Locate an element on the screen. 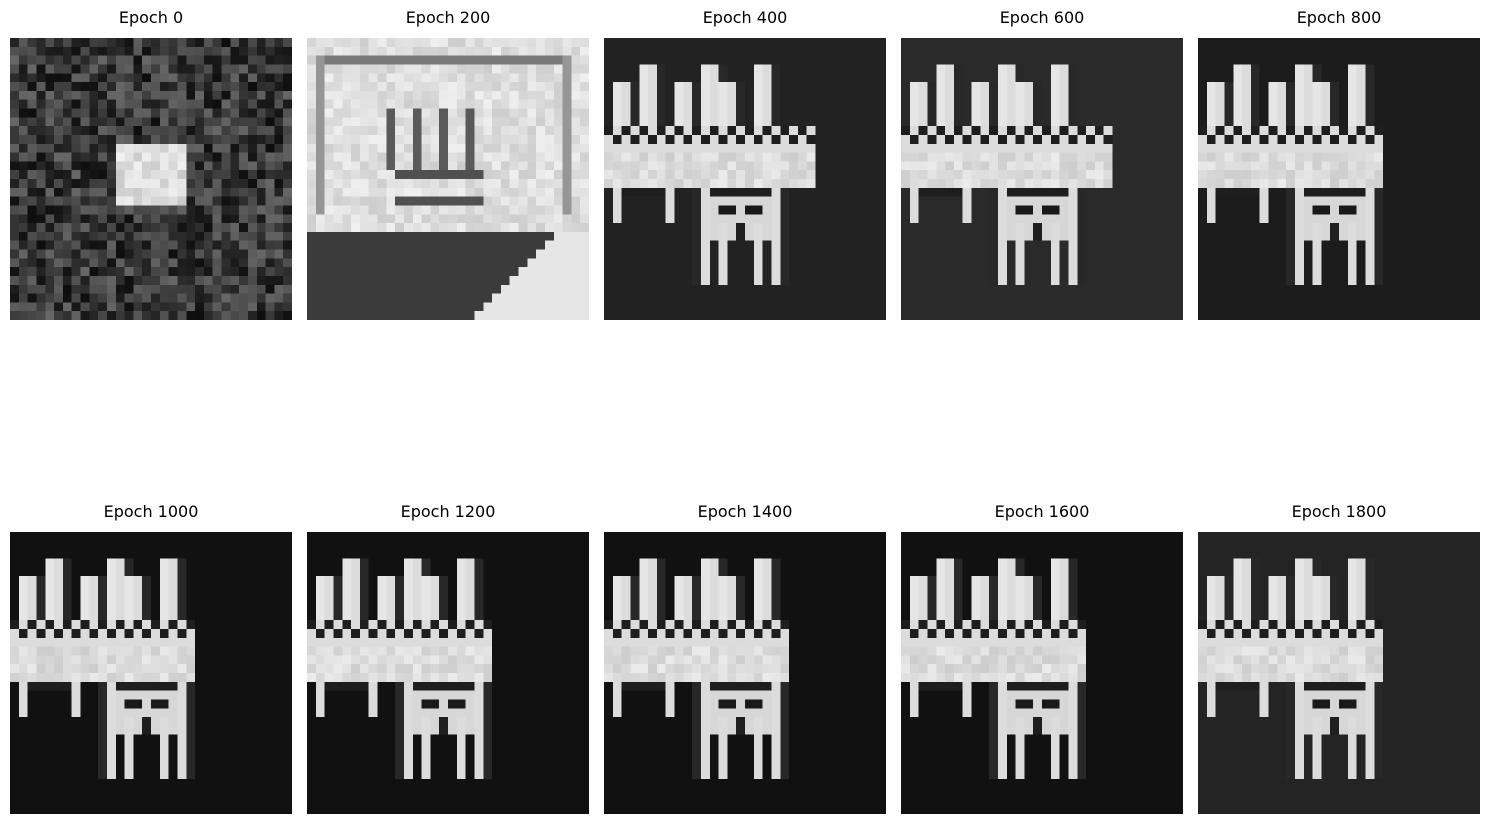  panel-title: Epoch 0 is located at coordinates (151, 17).